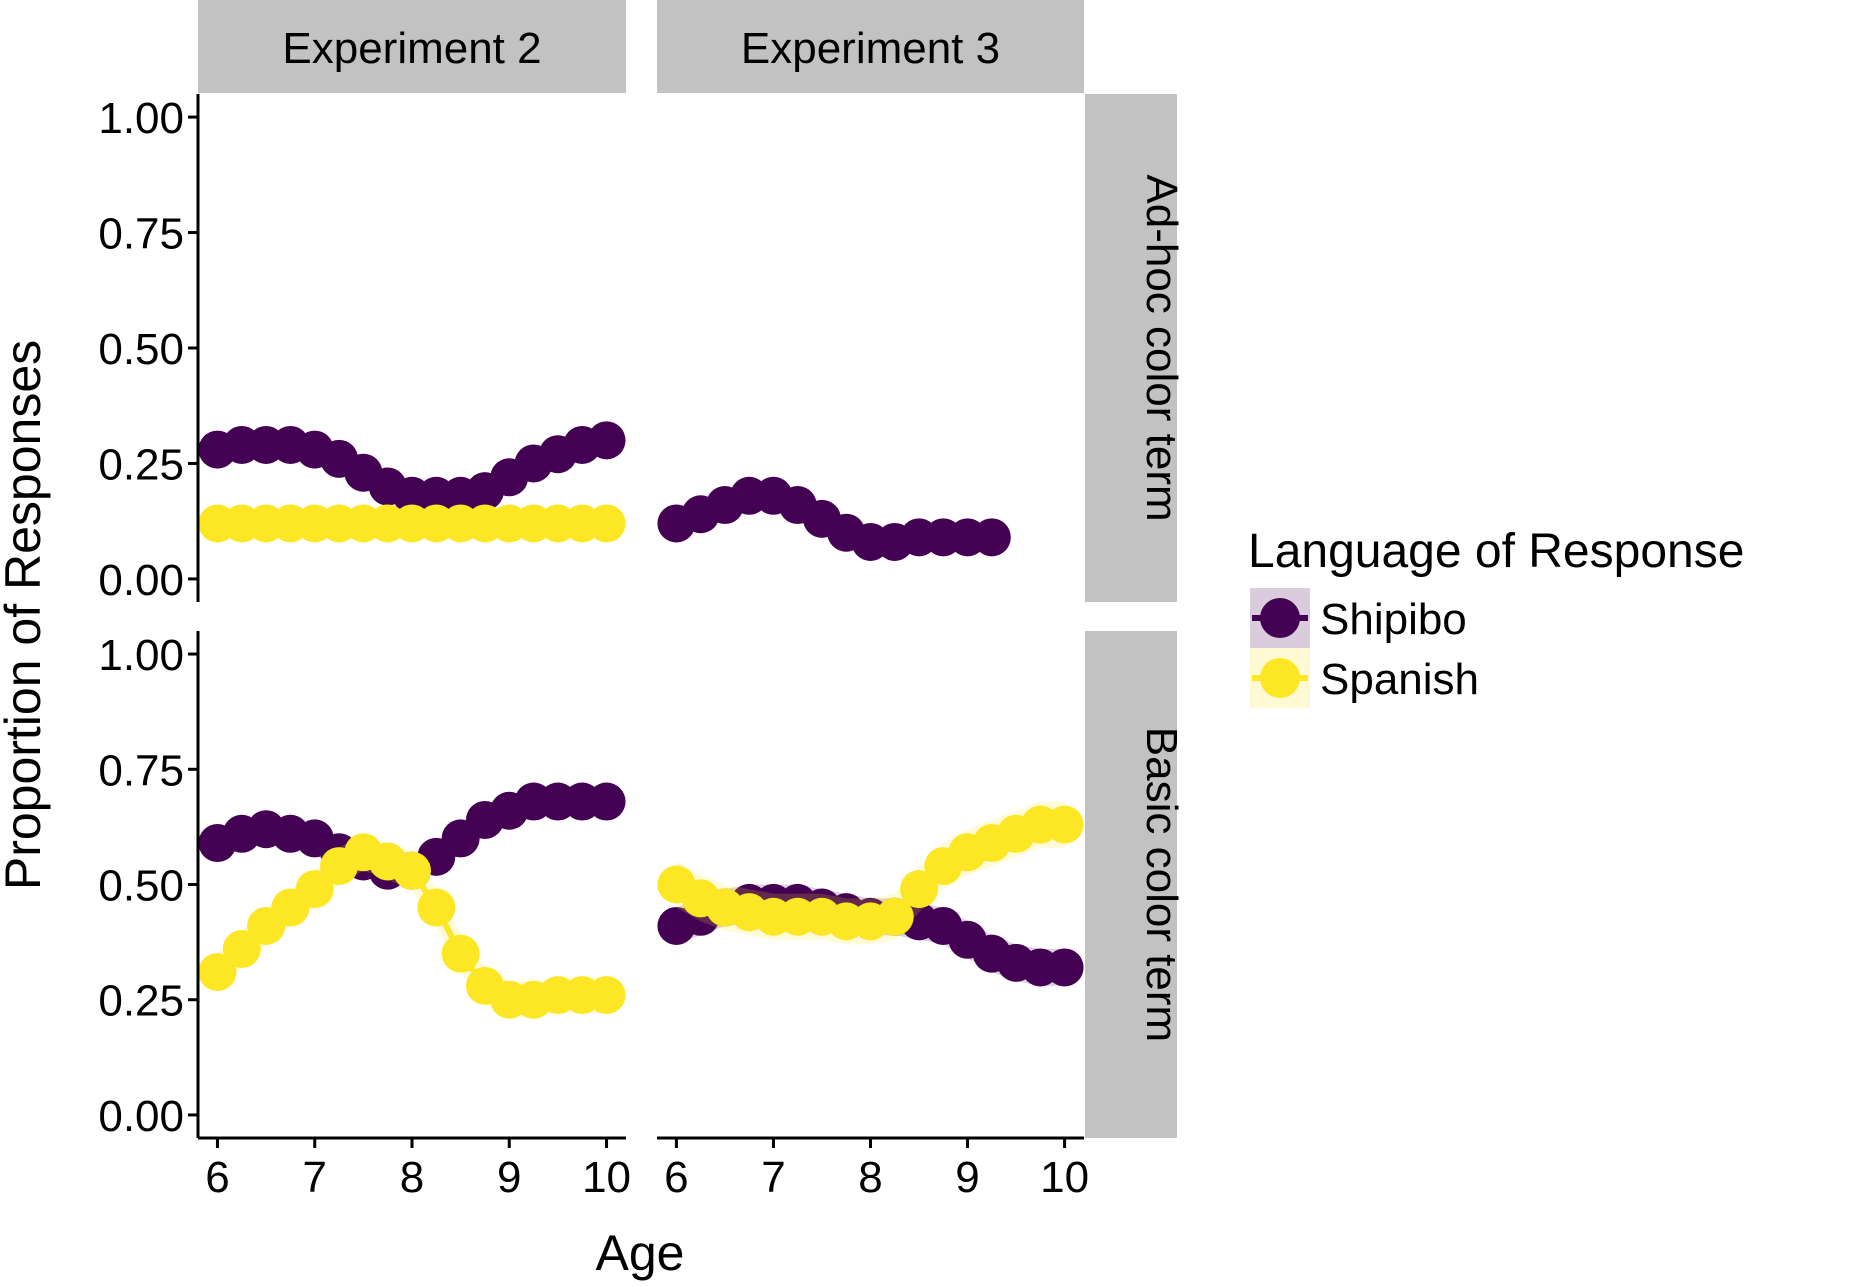  Describe the element at coordinates (1161, 347) in the screenshot. I see `row-strip-label: Ad-hoc color term` at that location.